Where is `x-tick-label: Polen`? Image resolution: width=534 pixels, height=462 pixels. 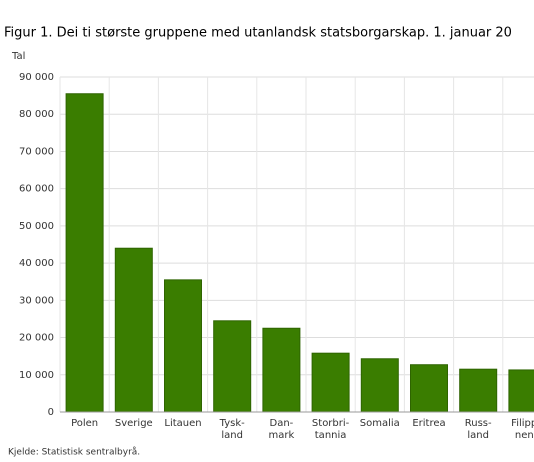 x-tick-label: Polen is located at coordinates (84, 423).